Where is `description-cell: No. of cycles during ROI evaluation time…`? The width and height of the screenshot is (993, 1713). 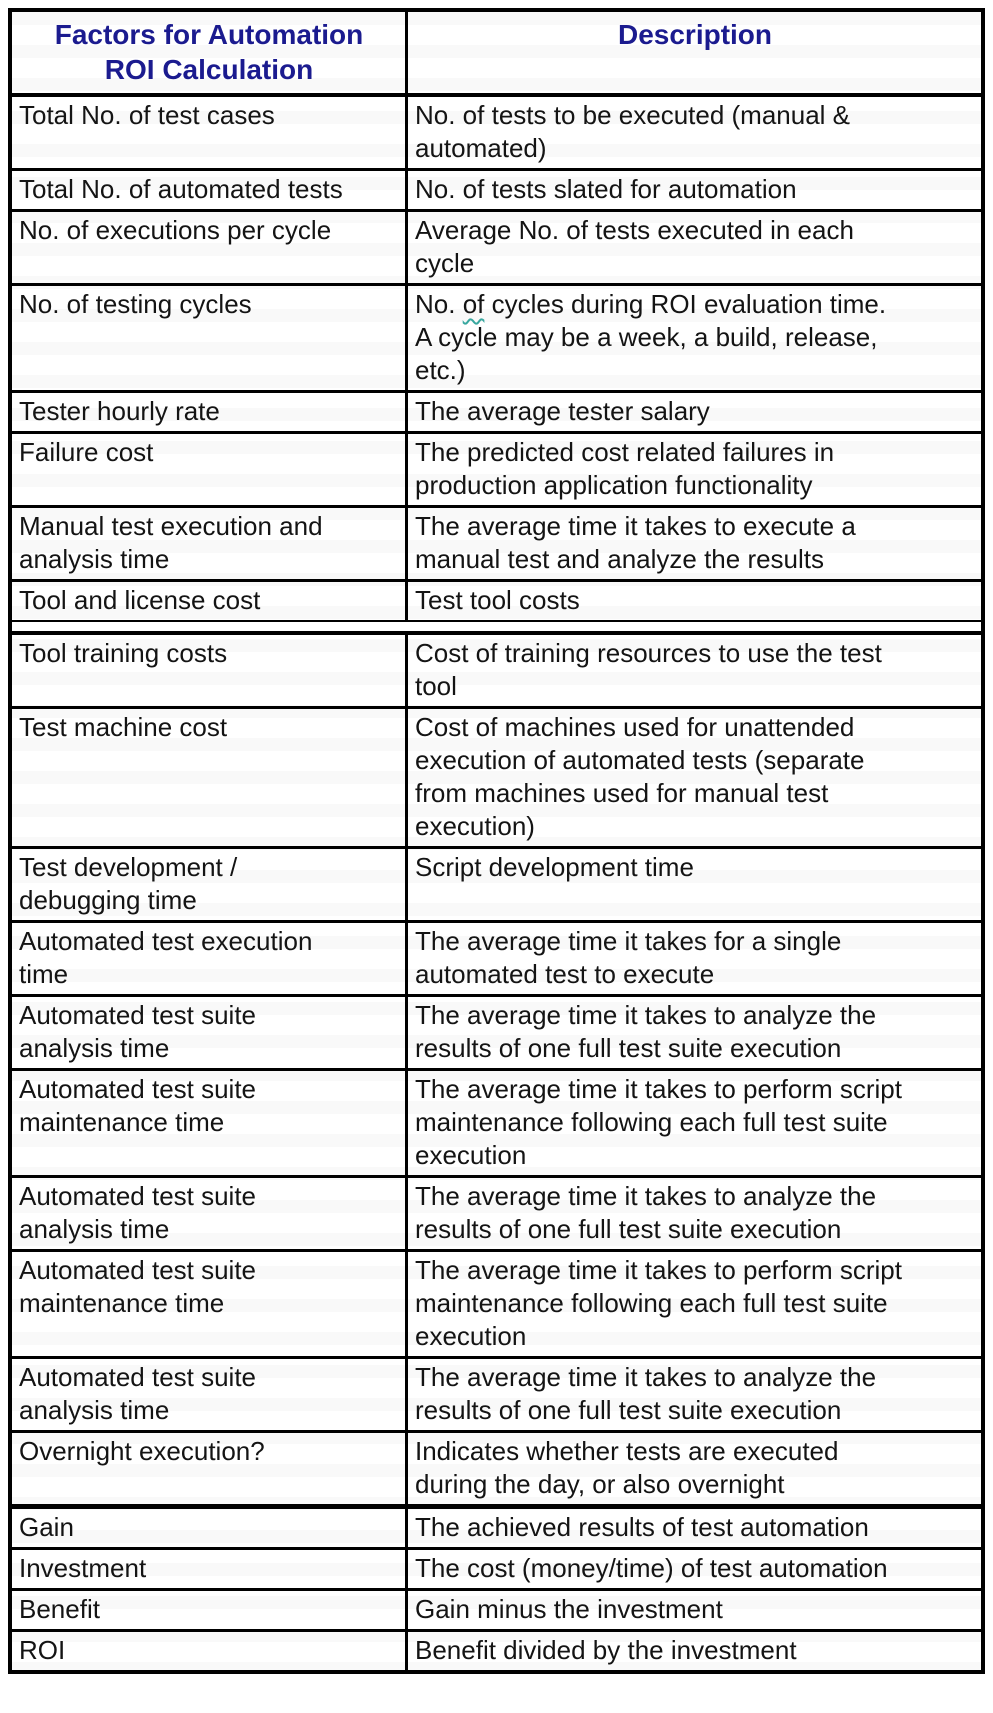
description-cell: No. of cycles during ROI evaluation time… is located at coordinates (651, 337).